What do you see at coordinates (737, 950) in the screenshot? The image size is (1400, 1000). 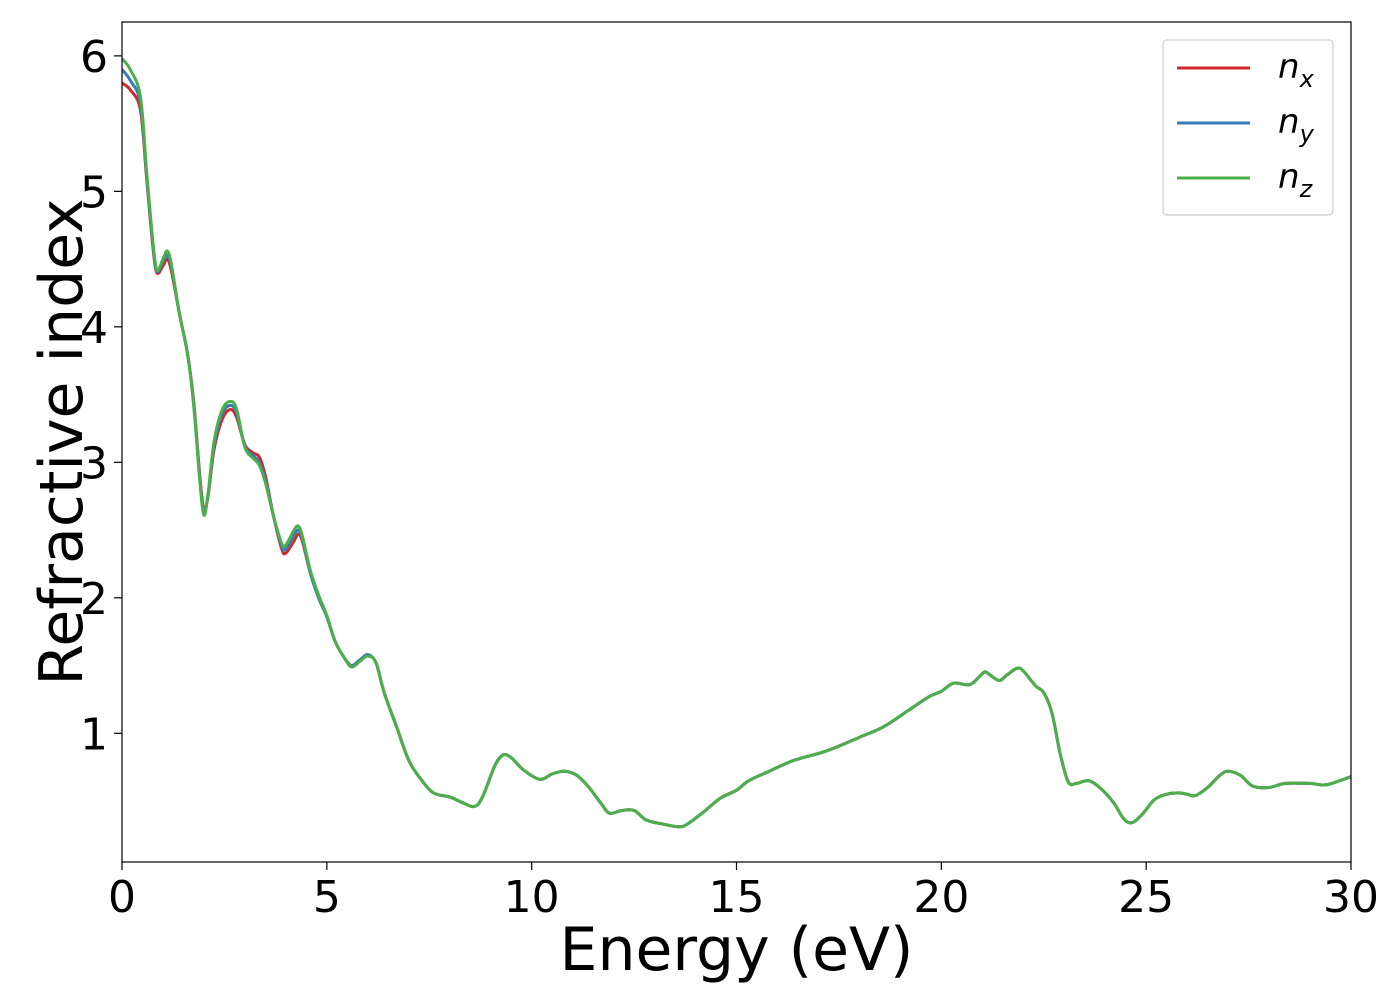 I see `x-axis-label: Energy (eV)` at bounding box center [737, 950].